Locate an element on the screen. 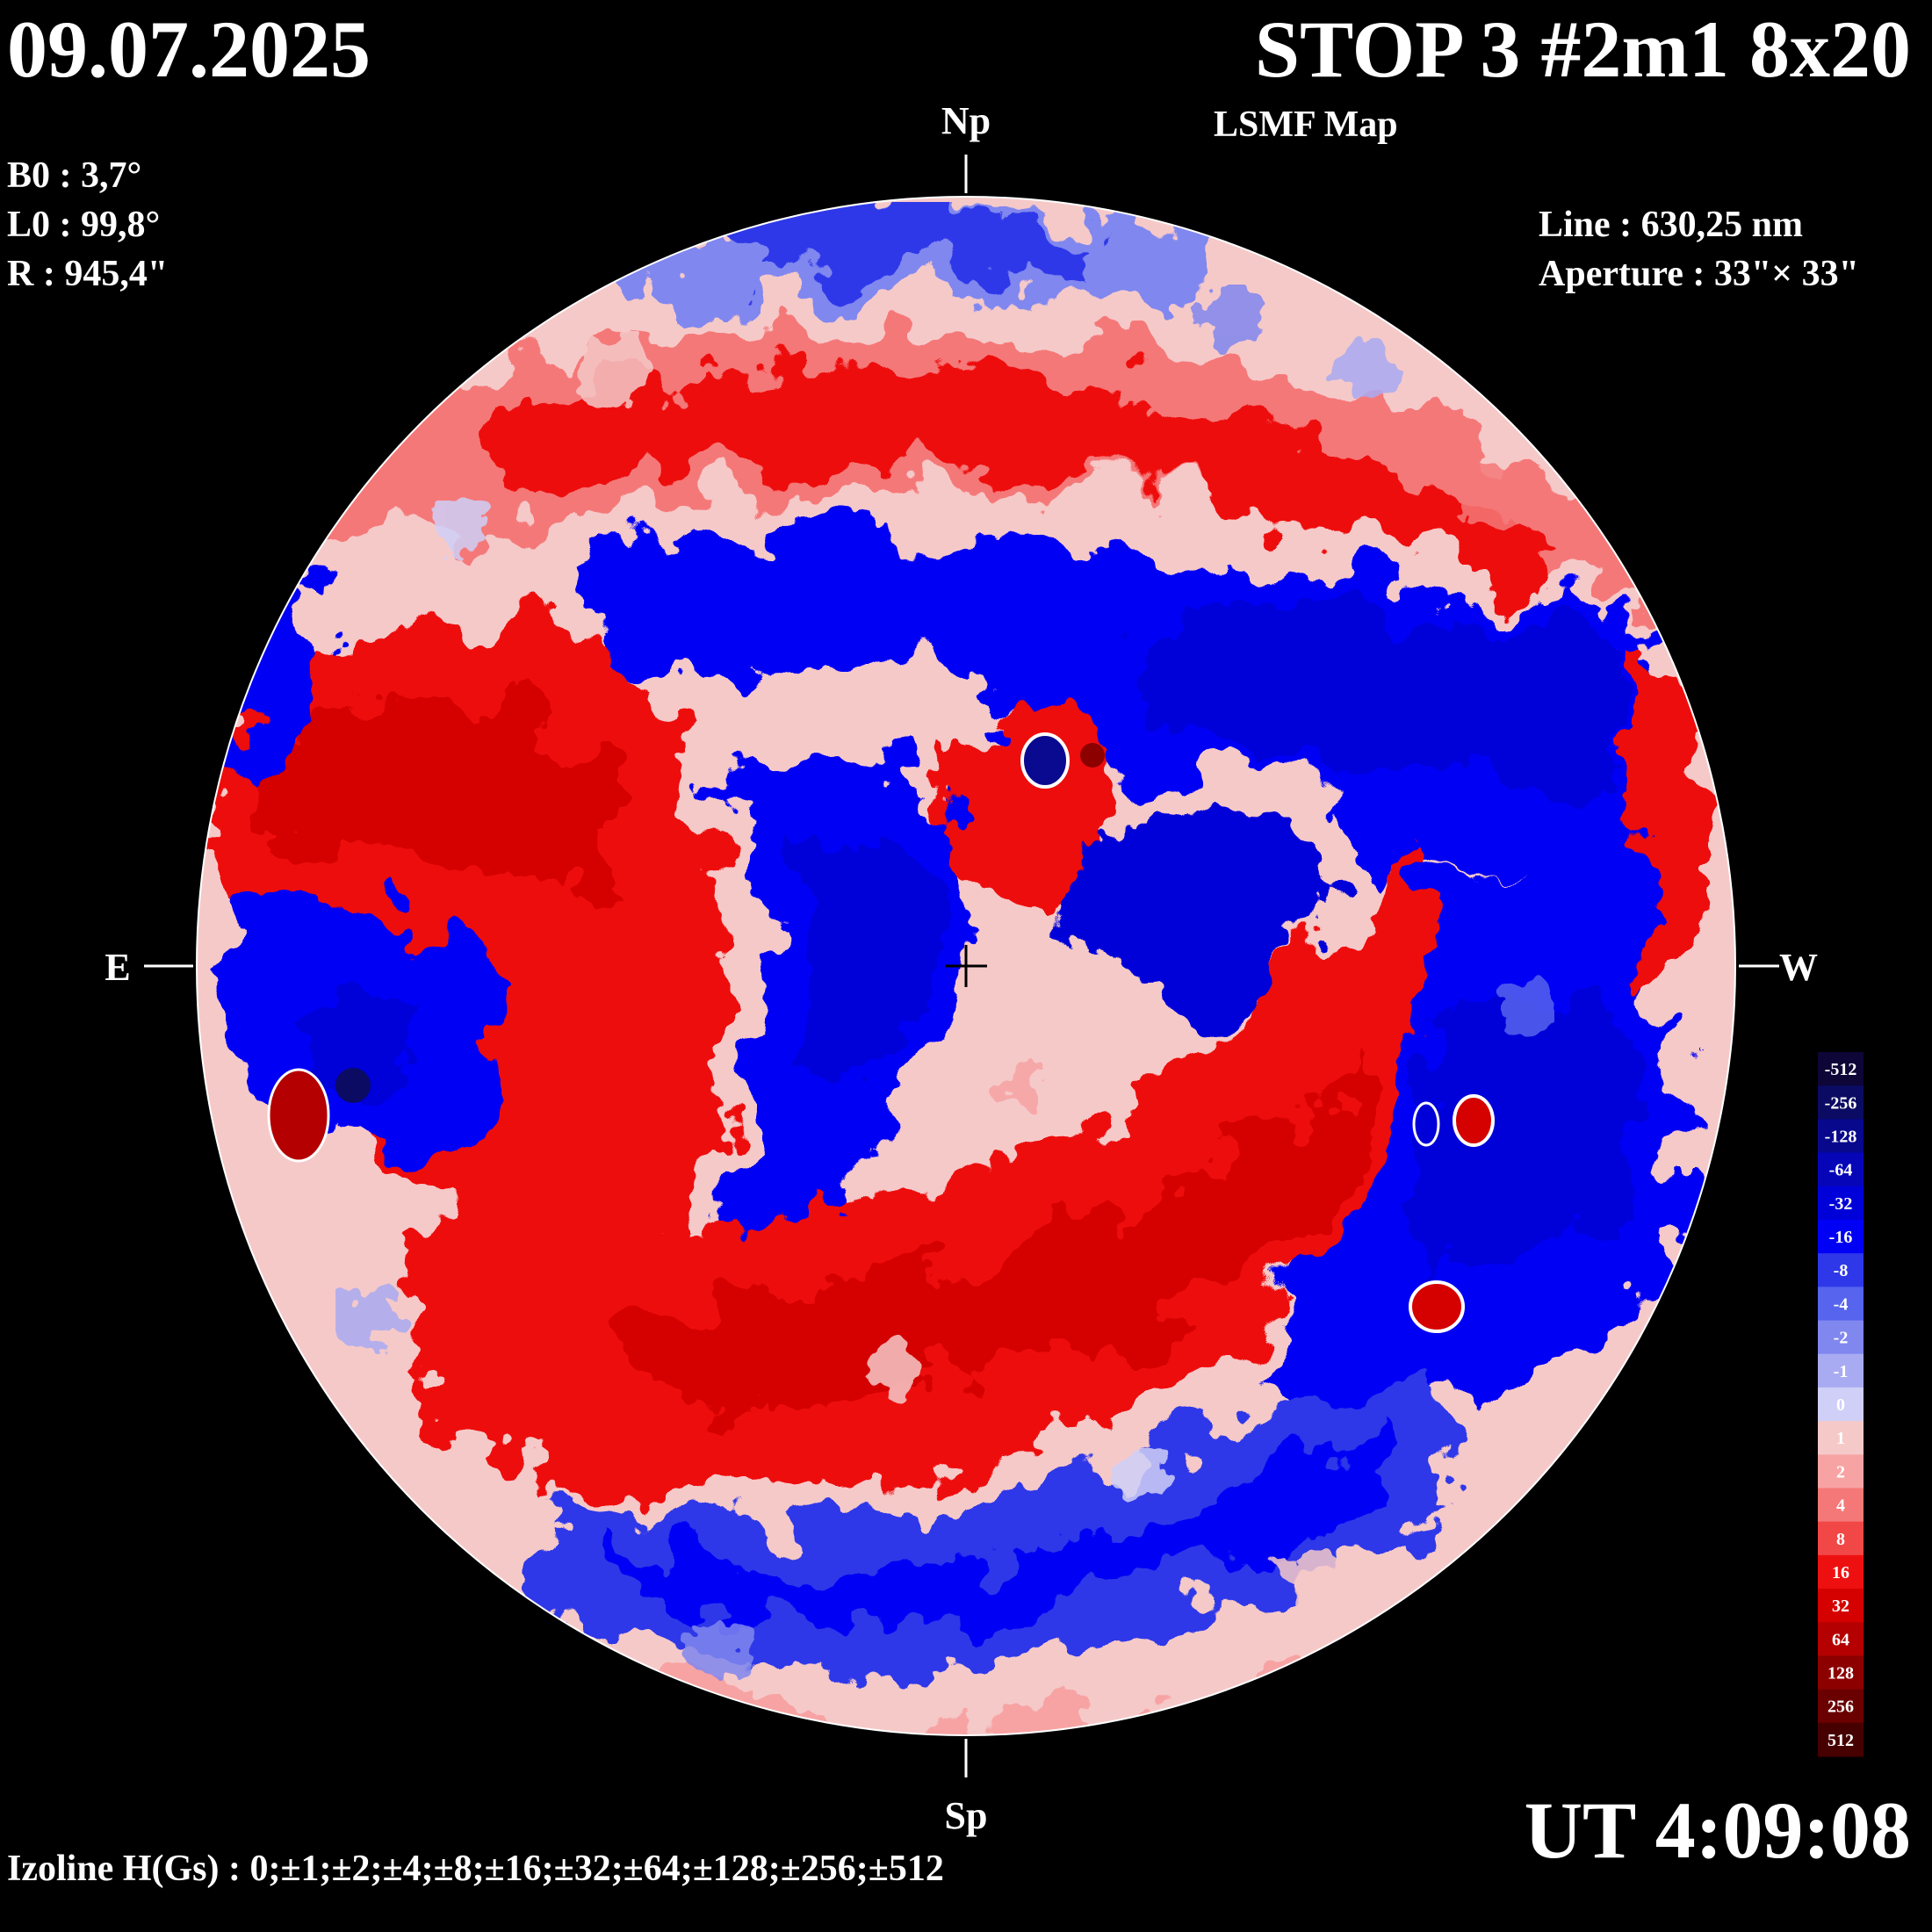  legend-label: 16 is located at coordinates (1840, 1573).